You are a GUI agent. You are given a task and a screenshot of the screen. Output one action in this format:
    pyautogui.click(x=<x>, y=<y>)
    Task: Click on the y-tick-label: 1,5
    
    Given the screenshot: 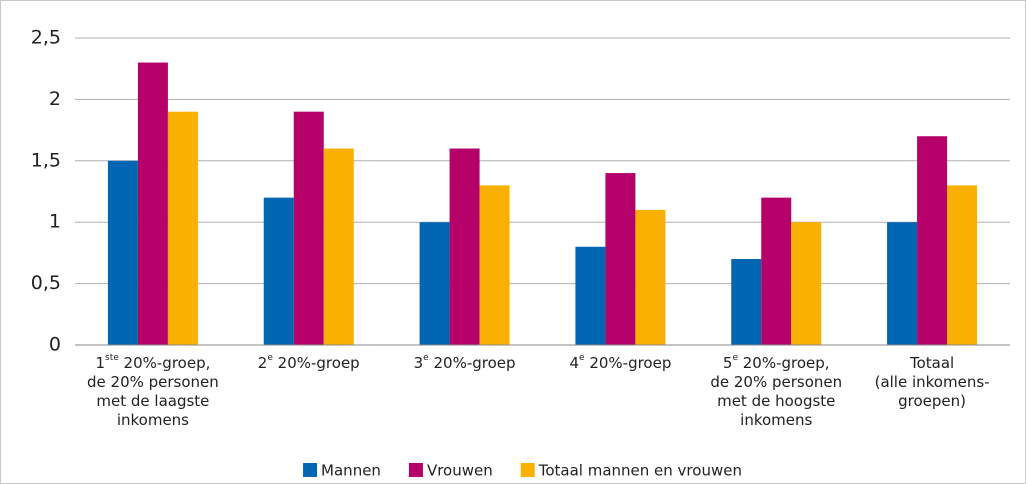 What is the action you would take?
    pyautogui.click(x=46, y=160)
    